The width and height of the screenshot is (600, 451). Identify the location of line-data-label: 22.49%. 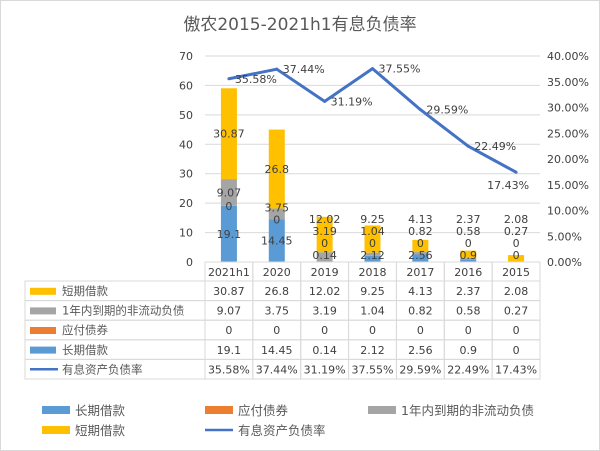
(495, 146).